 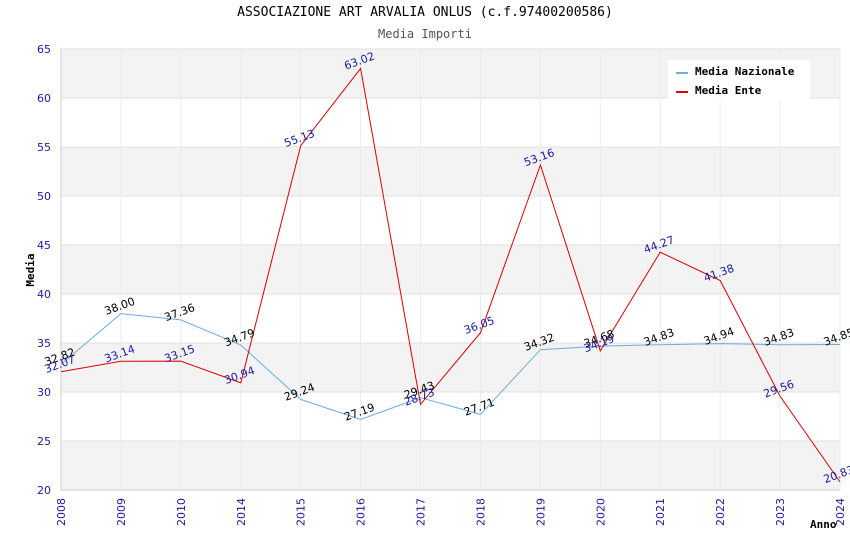 I want to click on legend-box, so click(x=739, y=81).